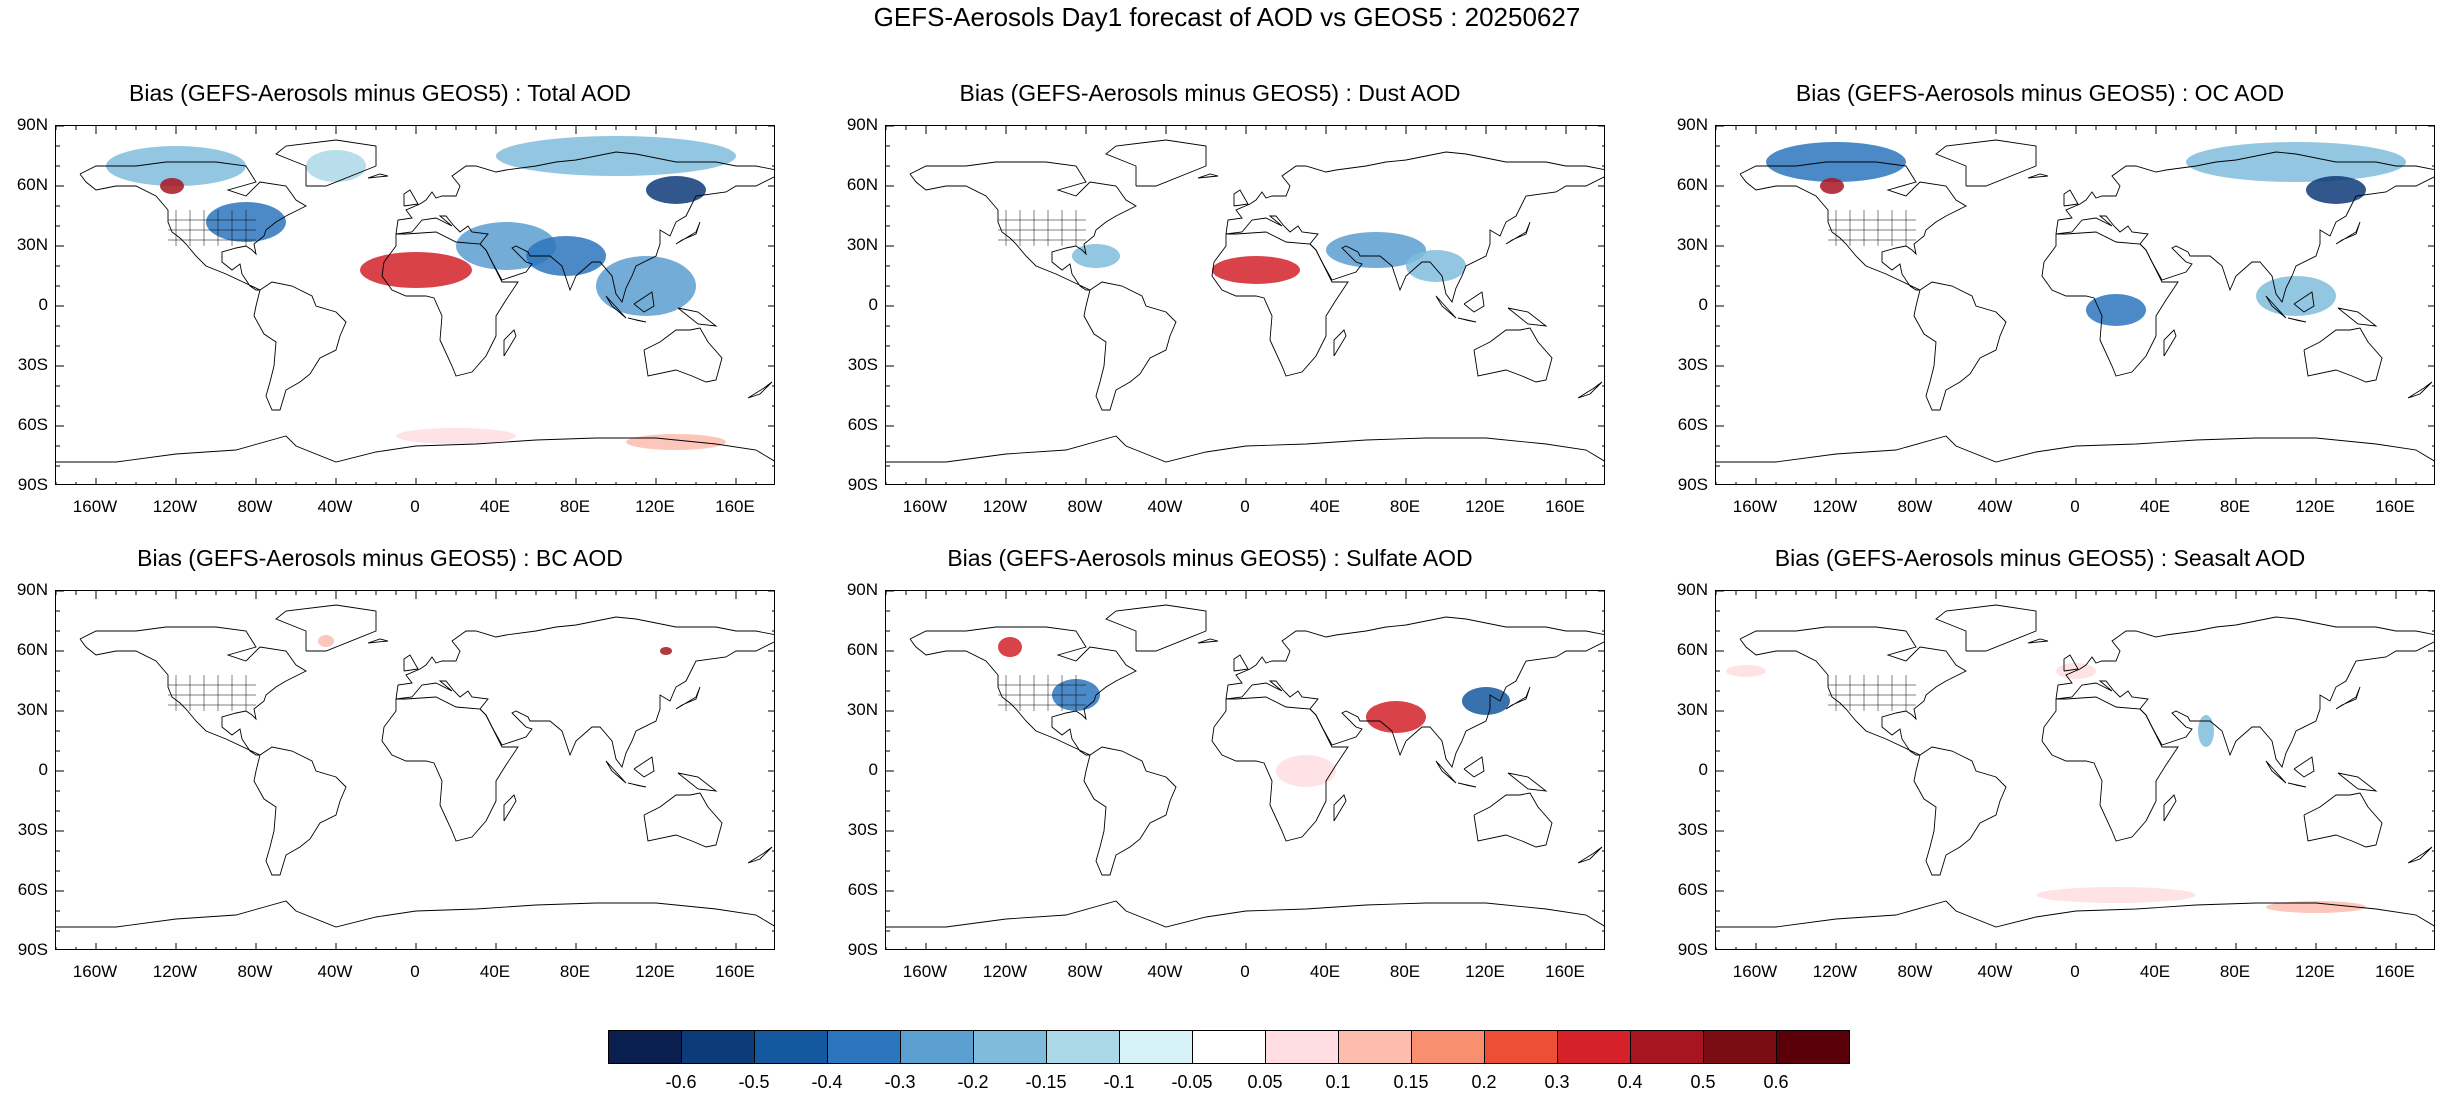  What do you see at coordinates (1338, 1082) in the screenshot?
I see `colorbar-label: 0.1` at bounding box center [1338, 1082].